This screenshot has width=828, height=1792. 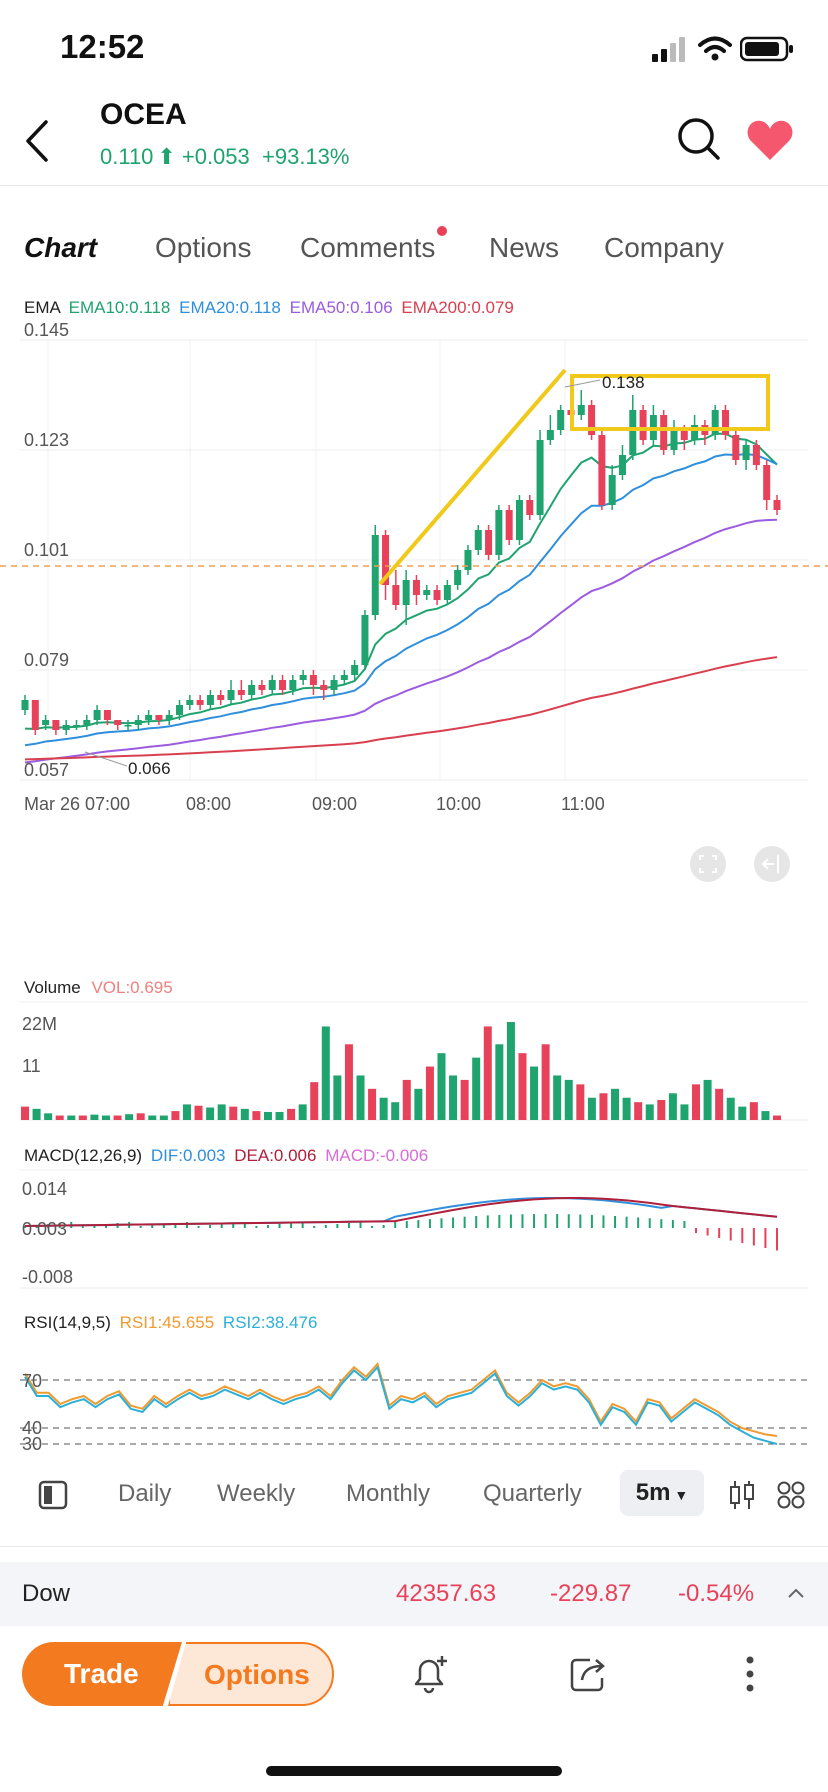 I want to click on price-x-tick: 09:00, so click(x=334, y=804).